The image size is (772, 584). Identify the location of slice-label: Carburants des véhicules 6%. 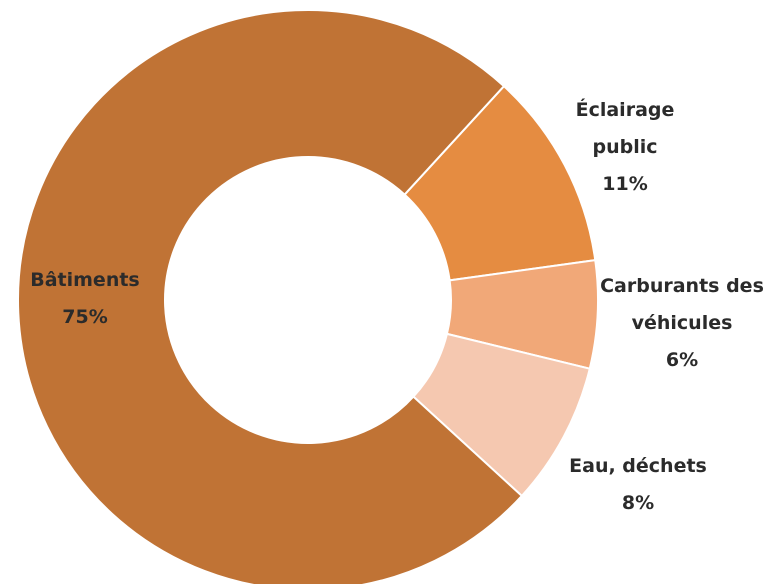
(682, 323).